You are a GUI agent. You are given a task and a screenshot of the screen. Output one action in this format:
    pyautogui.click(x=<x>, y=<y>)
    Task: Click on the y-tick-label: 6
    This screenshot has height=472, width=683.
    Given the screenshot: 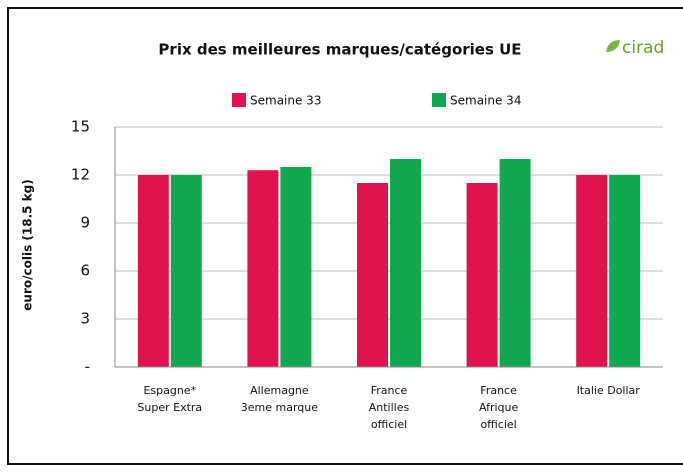 What is the action you would take?
    pyautogui.click(x=85, y=271)
    